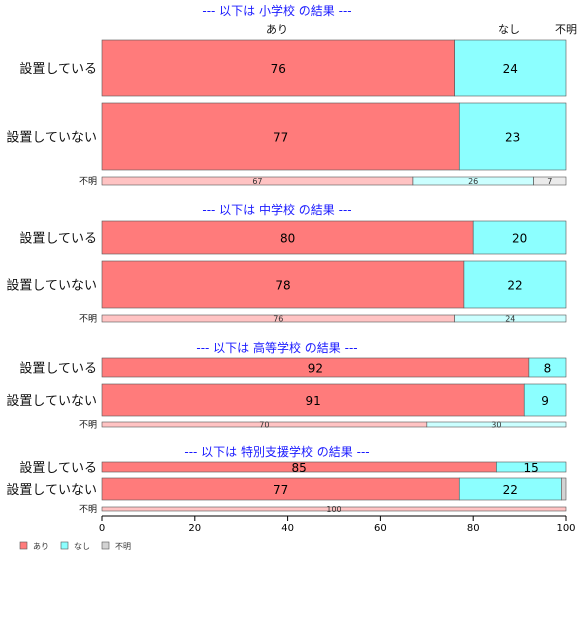 Image resolution: width=580 pixels, height=636 pixels. I want to click on data-label: 92, so click(315, 369).